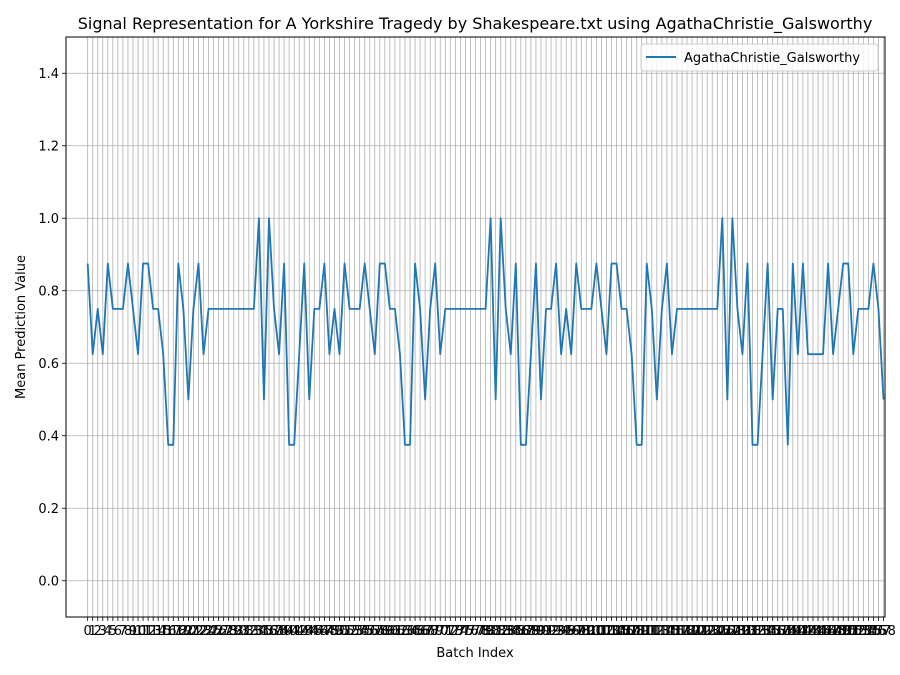 The image size is (900, 675). Describe the element at coordinates (828, 631) in the screenshot. I see `x-tick-label: 147` at that location.